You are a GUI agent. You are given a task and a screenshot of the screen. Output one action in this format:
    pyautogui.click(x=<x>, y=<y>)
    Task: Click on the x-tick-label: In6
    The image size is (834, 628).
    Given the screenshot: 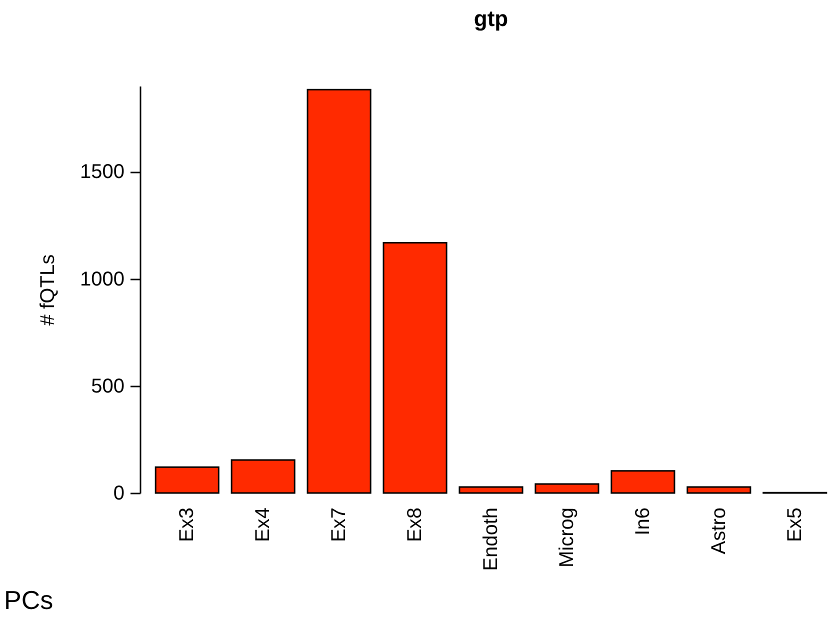 What is the action you would take?
    pyautogui.click(x=643, y=522)
    